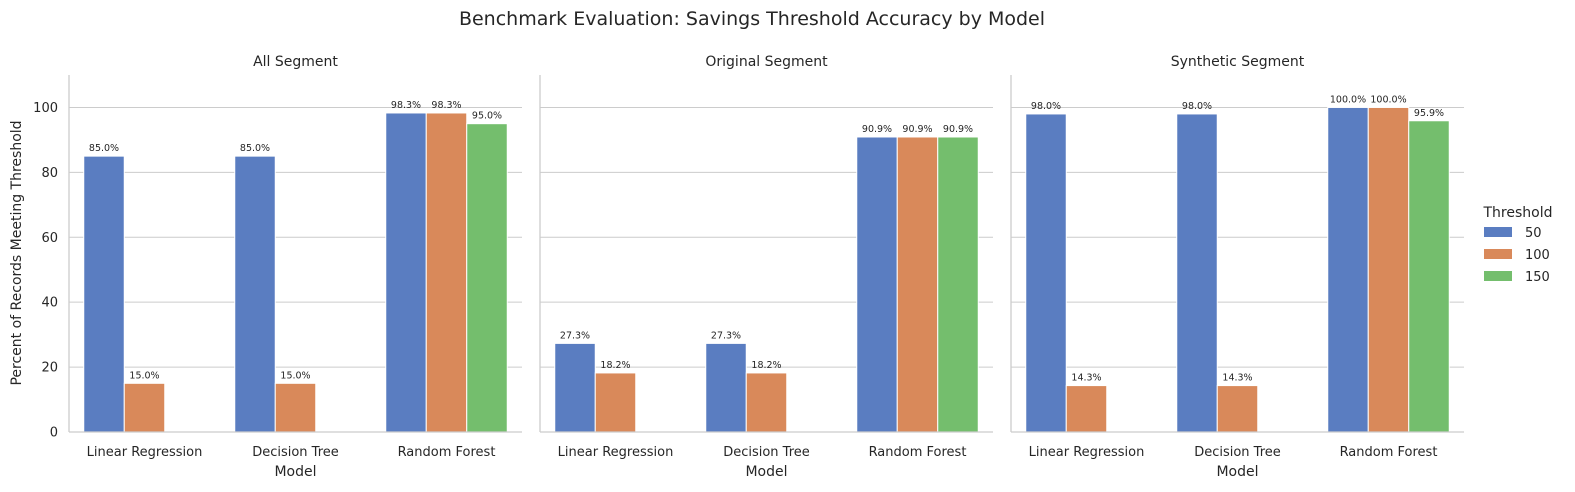 This screenshot has width=1575, height=492. What do you see at coordinates (45, 108) in the screenshot?
I see `y-tick-label: 100` at bounding box center [45, 108].